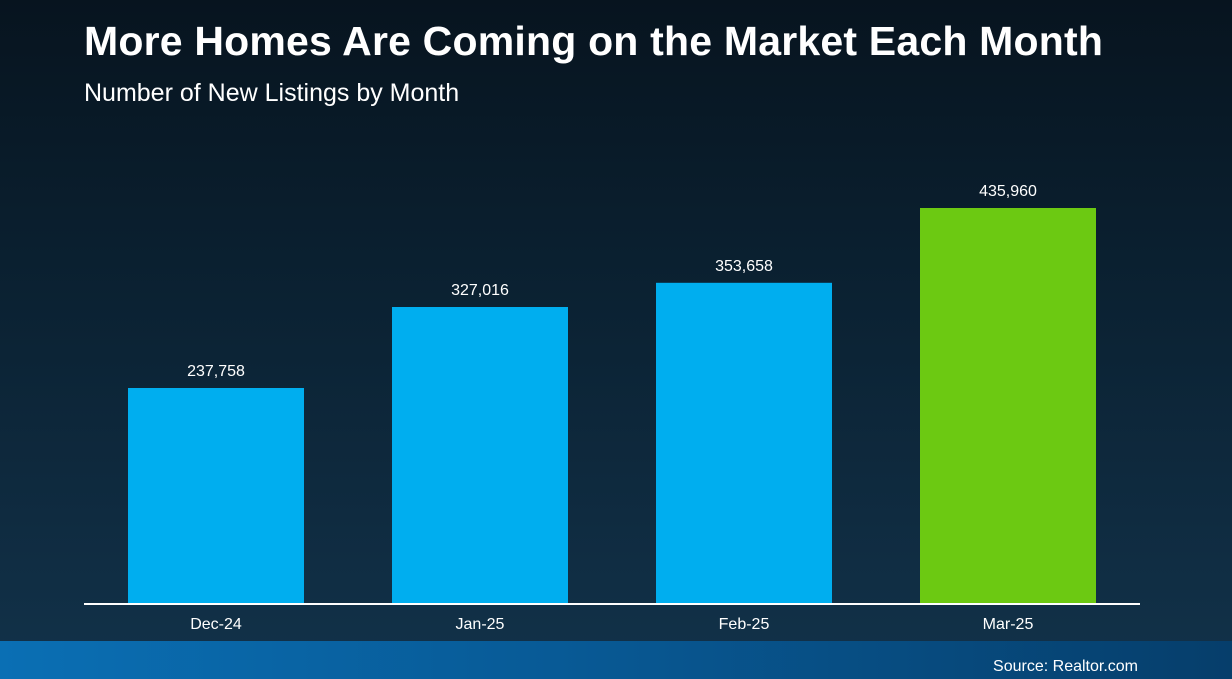 Image resolution: width=1232 pixels, height=679 pixels. What do you see at coordinates (1008, 624) in the screenshot?
I see `x-tick-label: Mar-25` at bounding box center [1008, 624].